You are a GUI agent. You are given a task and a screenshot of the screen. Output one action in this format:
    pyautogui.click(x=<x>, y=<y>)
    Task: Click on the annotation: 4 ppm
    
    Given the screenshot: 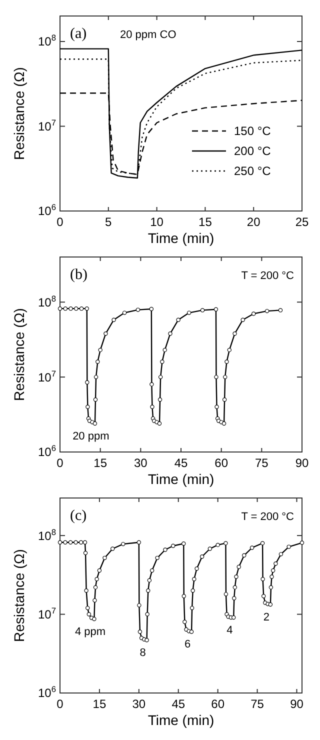 What is the action you would take?
    pyautogui.click(x=90, y=632)
    